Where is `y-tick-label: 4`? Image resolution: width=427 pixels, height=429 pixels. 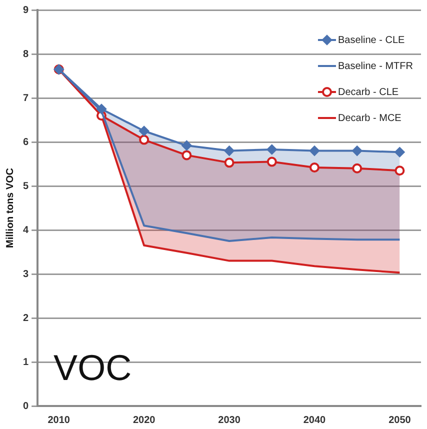
y-tick-label: 4 is located at coordinates (26, 230).